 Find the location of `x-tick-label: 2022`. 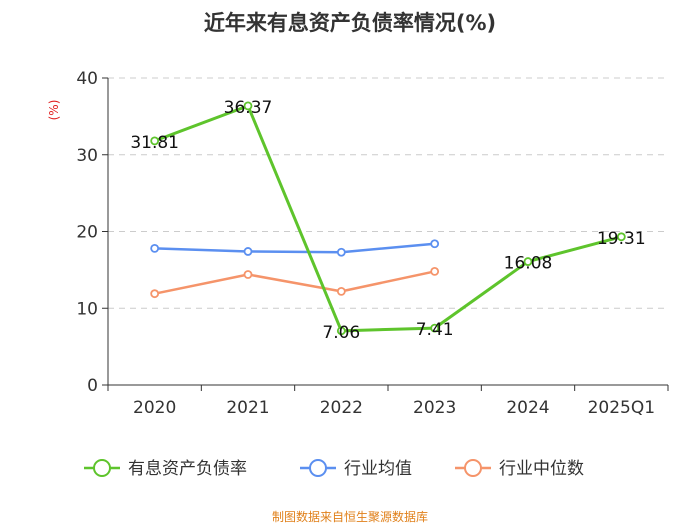

x-tick-label: 2022 is located at coordinates (341, 408).